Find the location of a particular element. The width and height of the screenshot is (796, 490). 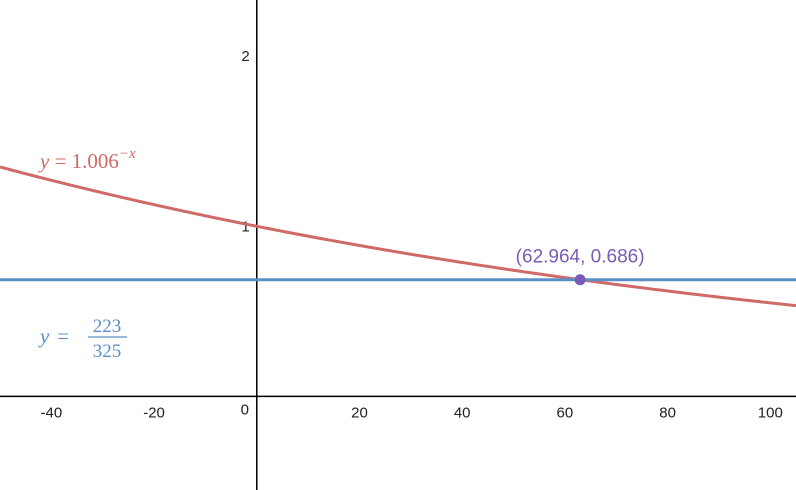

eq1-y: y is located at coordinates (44, 161).